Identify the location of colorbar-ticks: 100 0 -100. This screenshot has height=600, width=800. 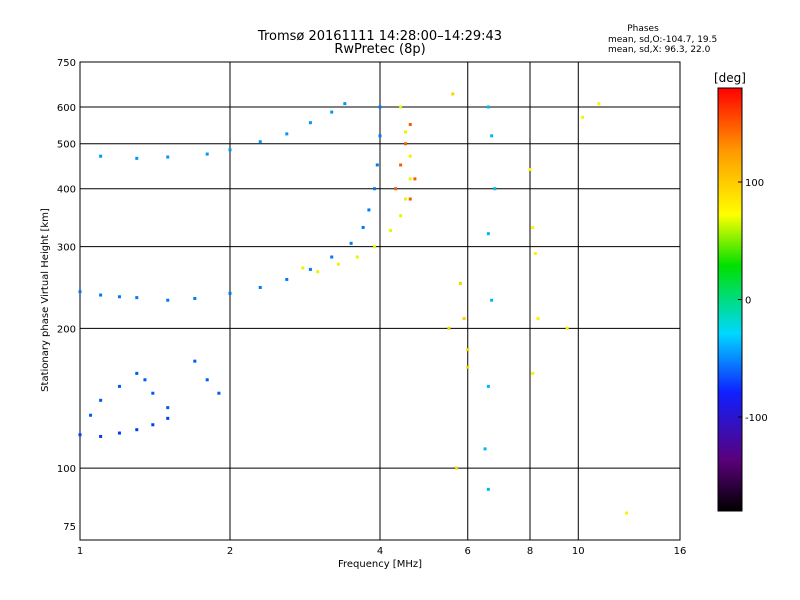
(753, 301).